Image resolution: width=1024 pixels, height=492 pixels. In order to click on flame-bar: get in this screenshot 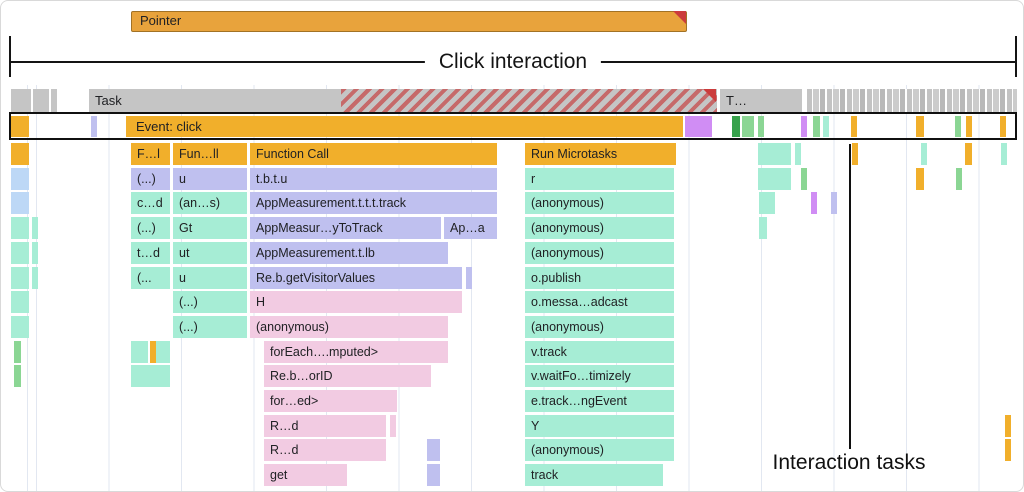, I will do `click(305, 475)`.